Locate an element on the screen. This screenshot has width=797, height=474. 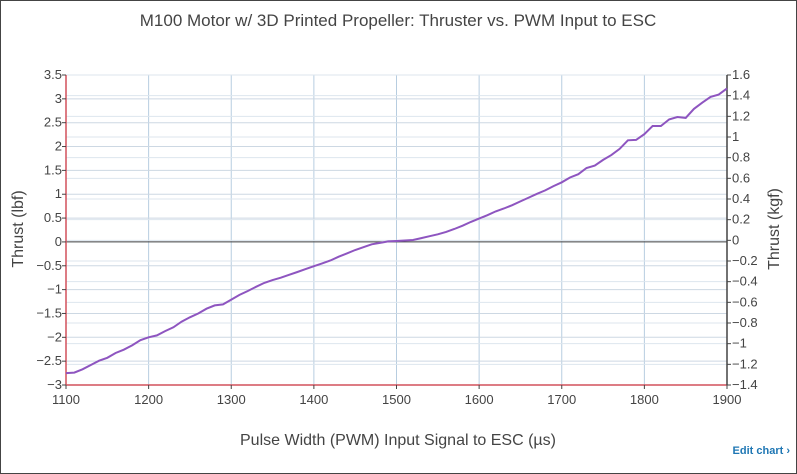
y-axis-label-right: Thrust (kgf) is located at coordinates (774, 229).